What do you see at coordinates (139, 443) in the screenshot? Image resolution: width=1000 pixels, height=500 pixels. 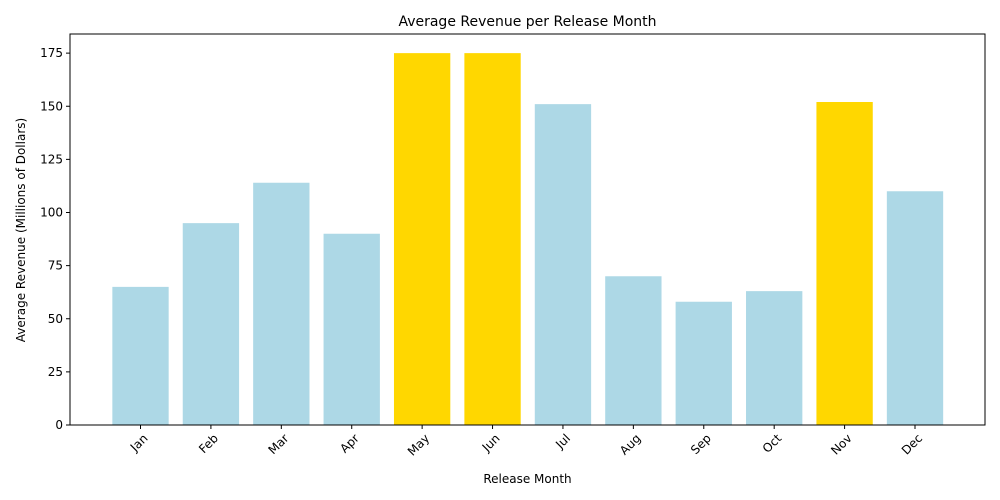 I see `x-tick-label: Jan` at bounding box center [139, 443].